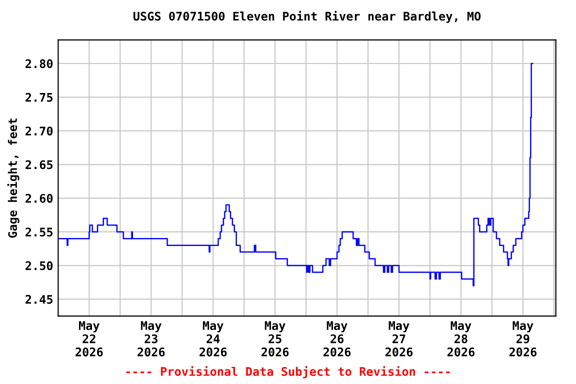  What do you see at coordinates (522, 338) in the screenshot?
I see `x-tick-label: May 29 2026` at bounding box center [522, 338].